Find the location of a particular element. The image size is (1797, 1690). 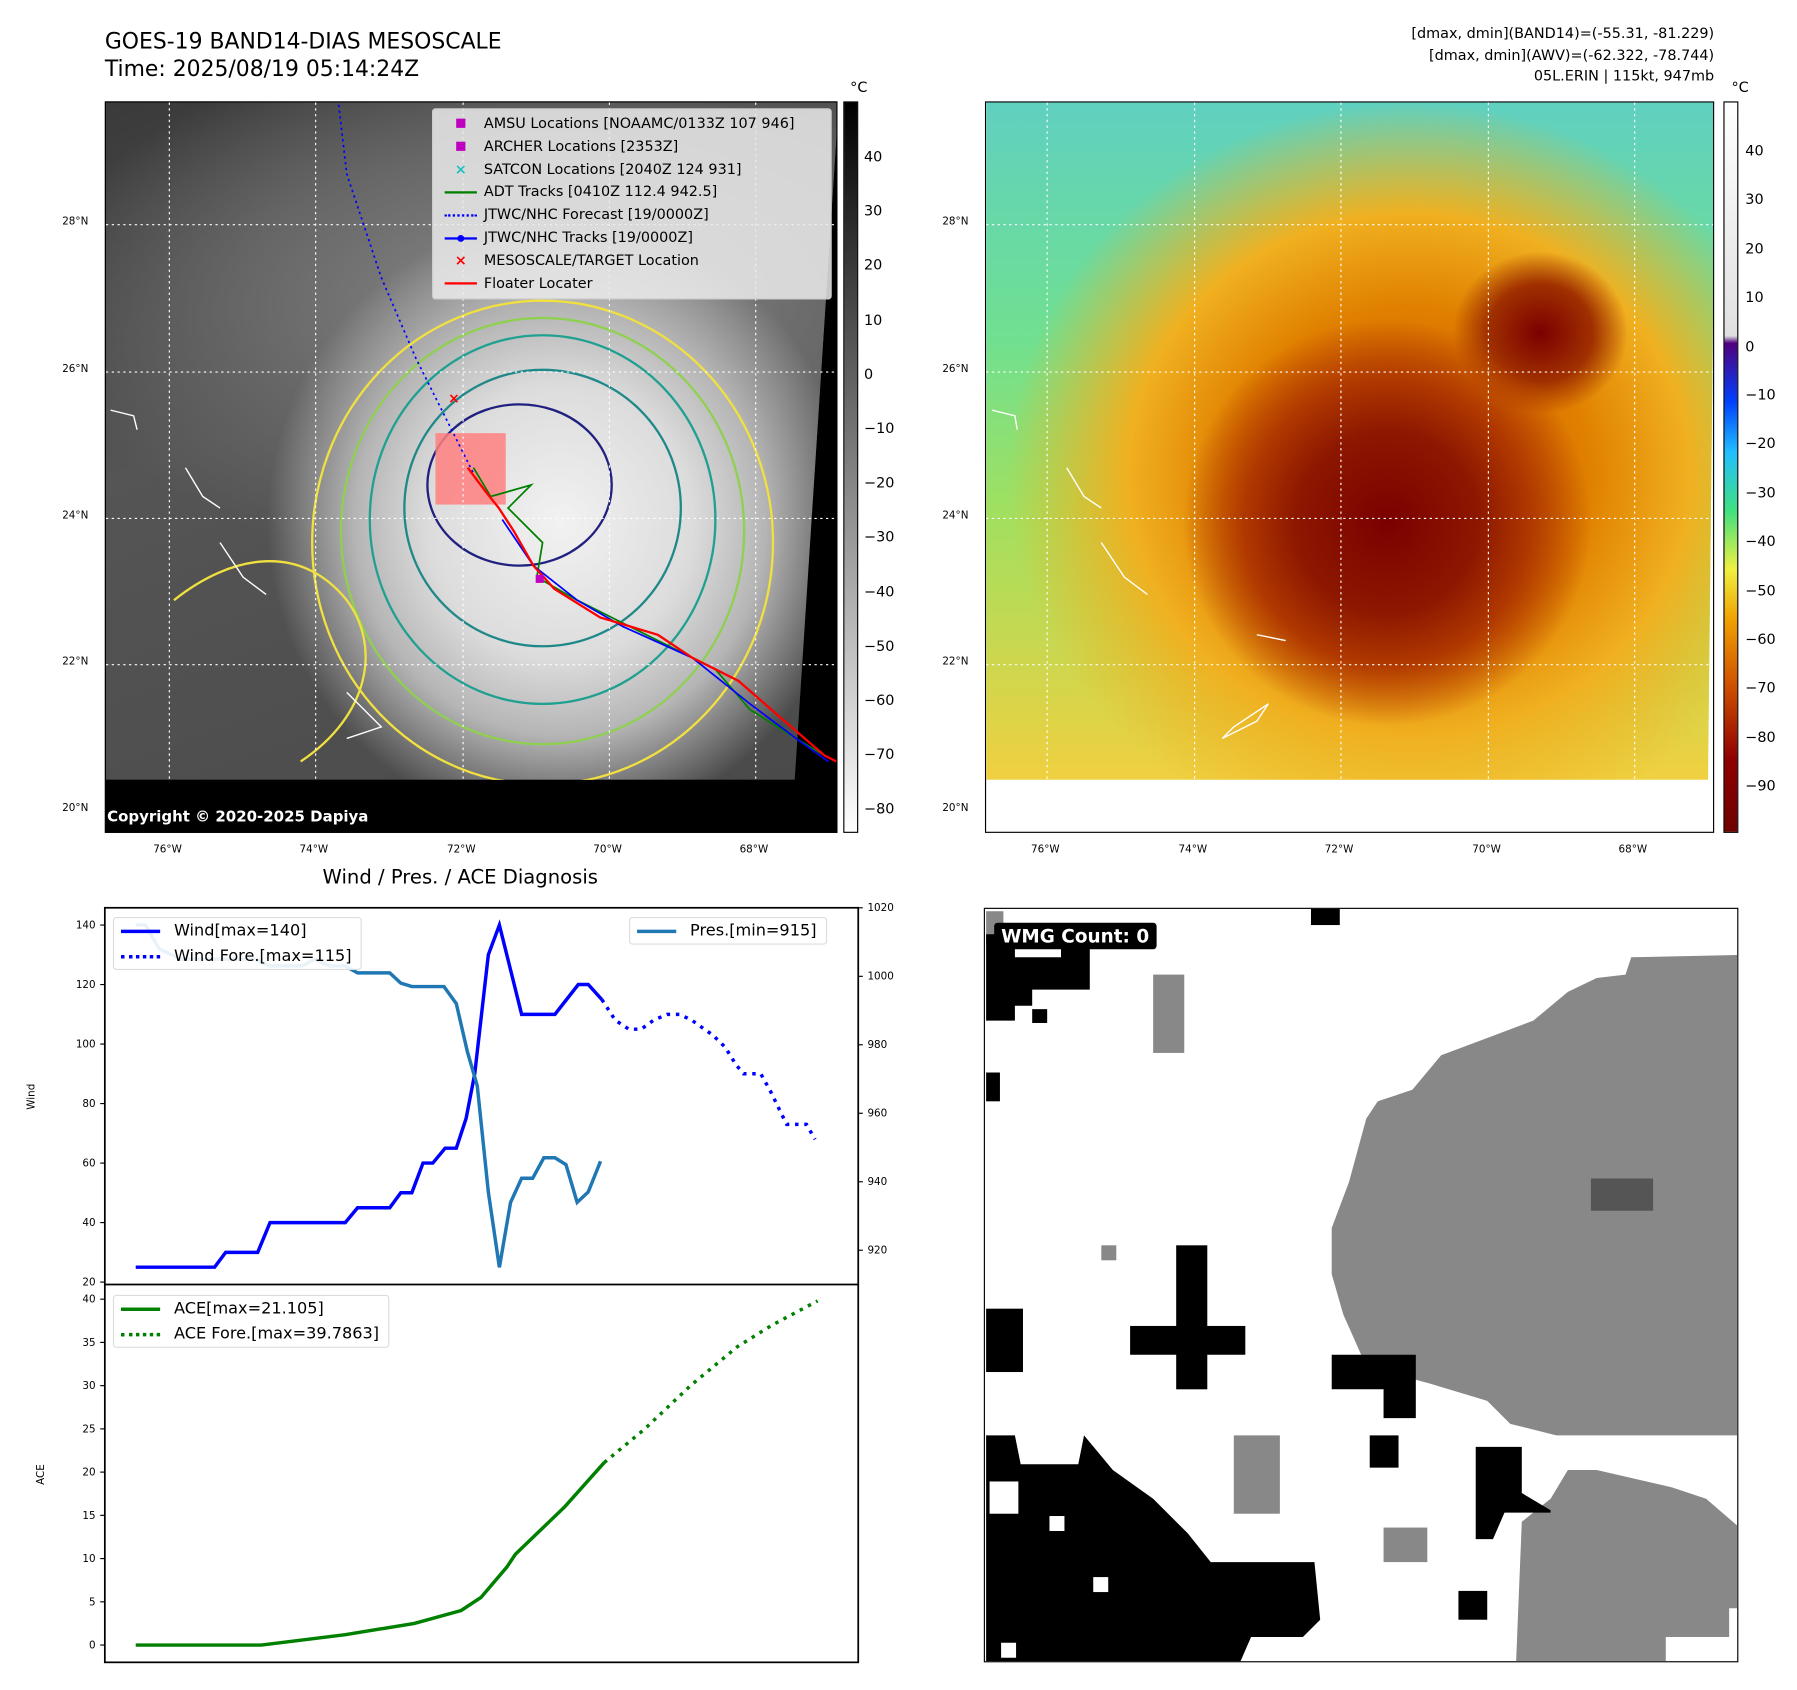

ace-axis-label: ACE is located at coordinates (41, 1474).